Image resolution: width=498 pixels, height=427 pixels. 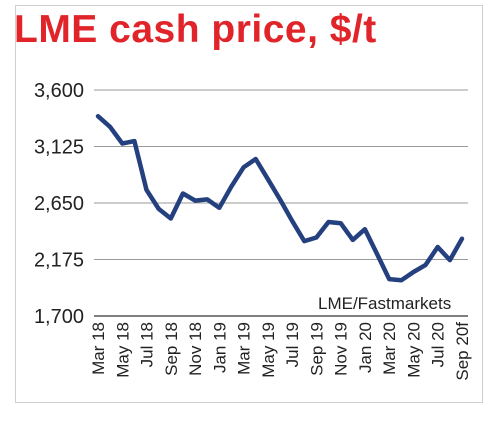 What do you see at coordinates (292, 344) in the screenshot?
I see `x-tick-label: Jul 19` at bounding box center [292, 344].